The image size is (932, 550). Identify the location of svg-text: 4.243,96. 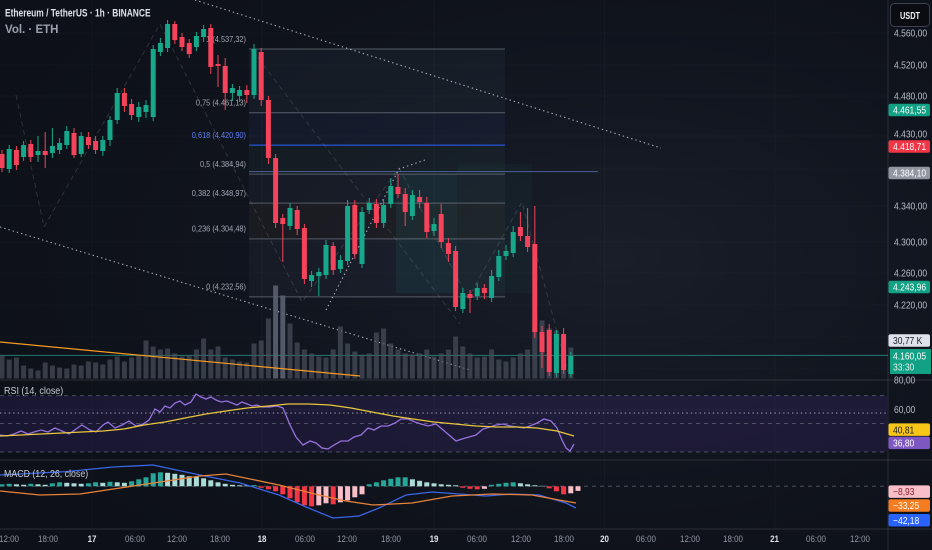
(909, 287).